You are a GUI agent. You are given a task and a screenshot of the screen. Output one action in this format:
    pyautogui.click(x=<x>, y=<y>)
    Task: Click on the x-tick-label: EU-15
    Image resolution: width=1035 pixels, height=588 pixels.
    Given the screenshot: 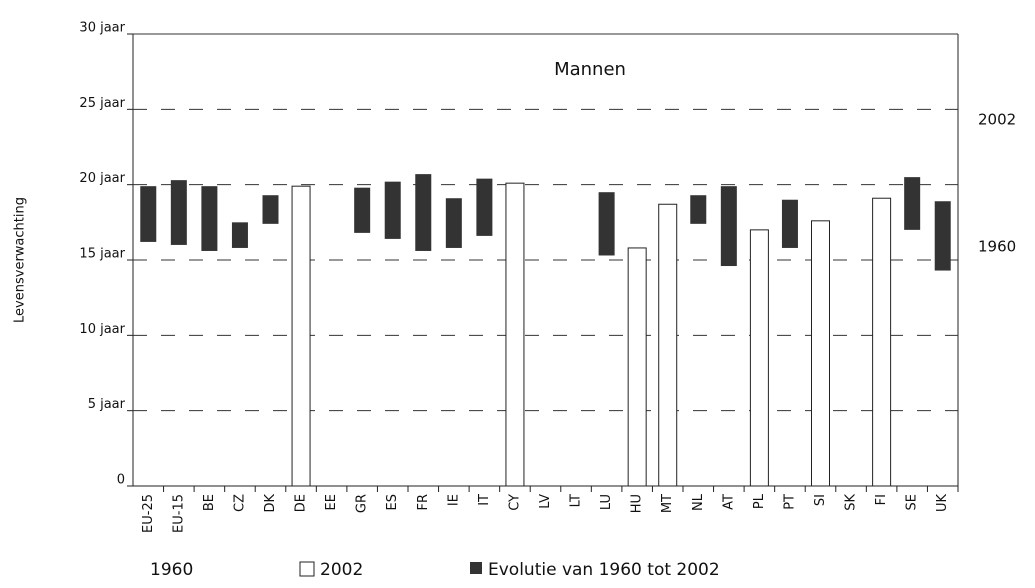 What is the action you would take?
    pyautogui.click(x=178, y=513)
    